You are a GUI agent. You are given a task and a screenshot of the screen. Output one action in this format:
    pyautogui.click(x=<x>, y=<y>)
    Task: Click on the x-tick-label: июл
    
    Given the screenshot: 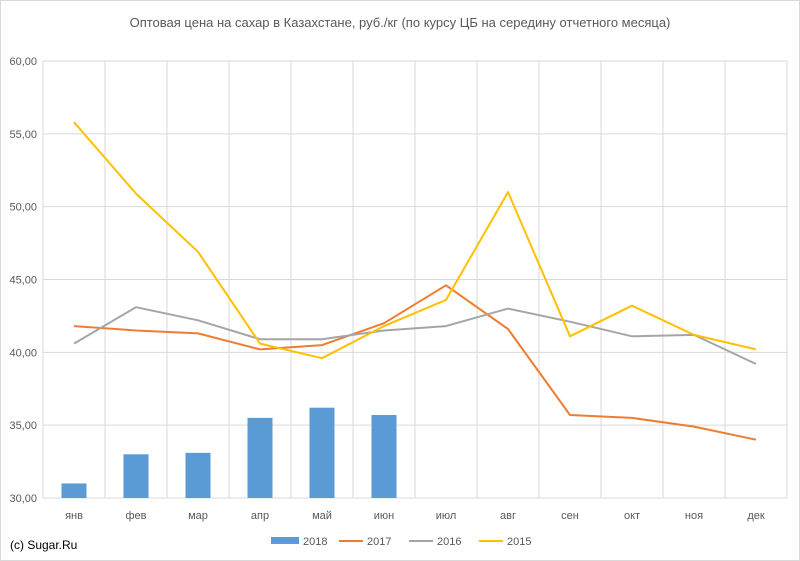 What is the action you would take?
    pyautogui.click(x=446, y=516)
    